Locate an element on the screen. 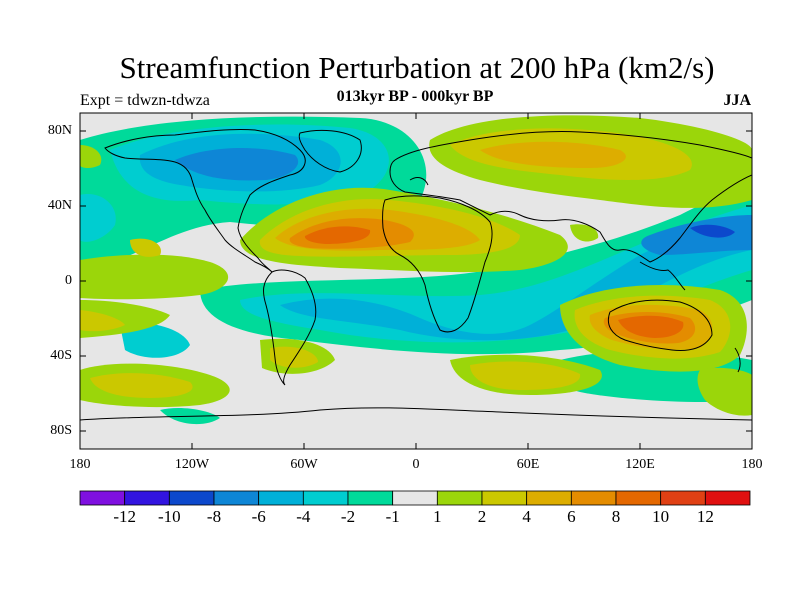 This screenshot has width=800, height=600. south-america-outline is located at coordinates (290, 327).